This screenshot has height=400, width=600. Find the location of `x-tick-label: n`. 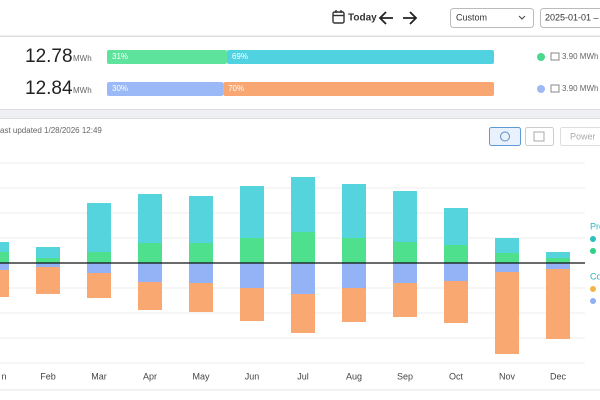

x-tick-label: n is located at coordinates (3, 376).